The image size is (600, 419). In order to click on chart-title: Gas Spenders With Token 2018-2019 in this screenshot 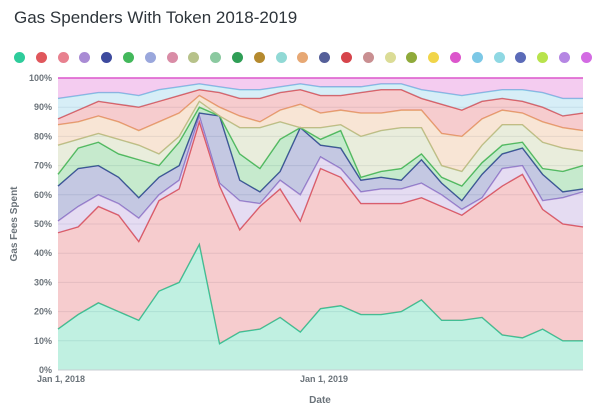, I will do `click(156, 17)`.